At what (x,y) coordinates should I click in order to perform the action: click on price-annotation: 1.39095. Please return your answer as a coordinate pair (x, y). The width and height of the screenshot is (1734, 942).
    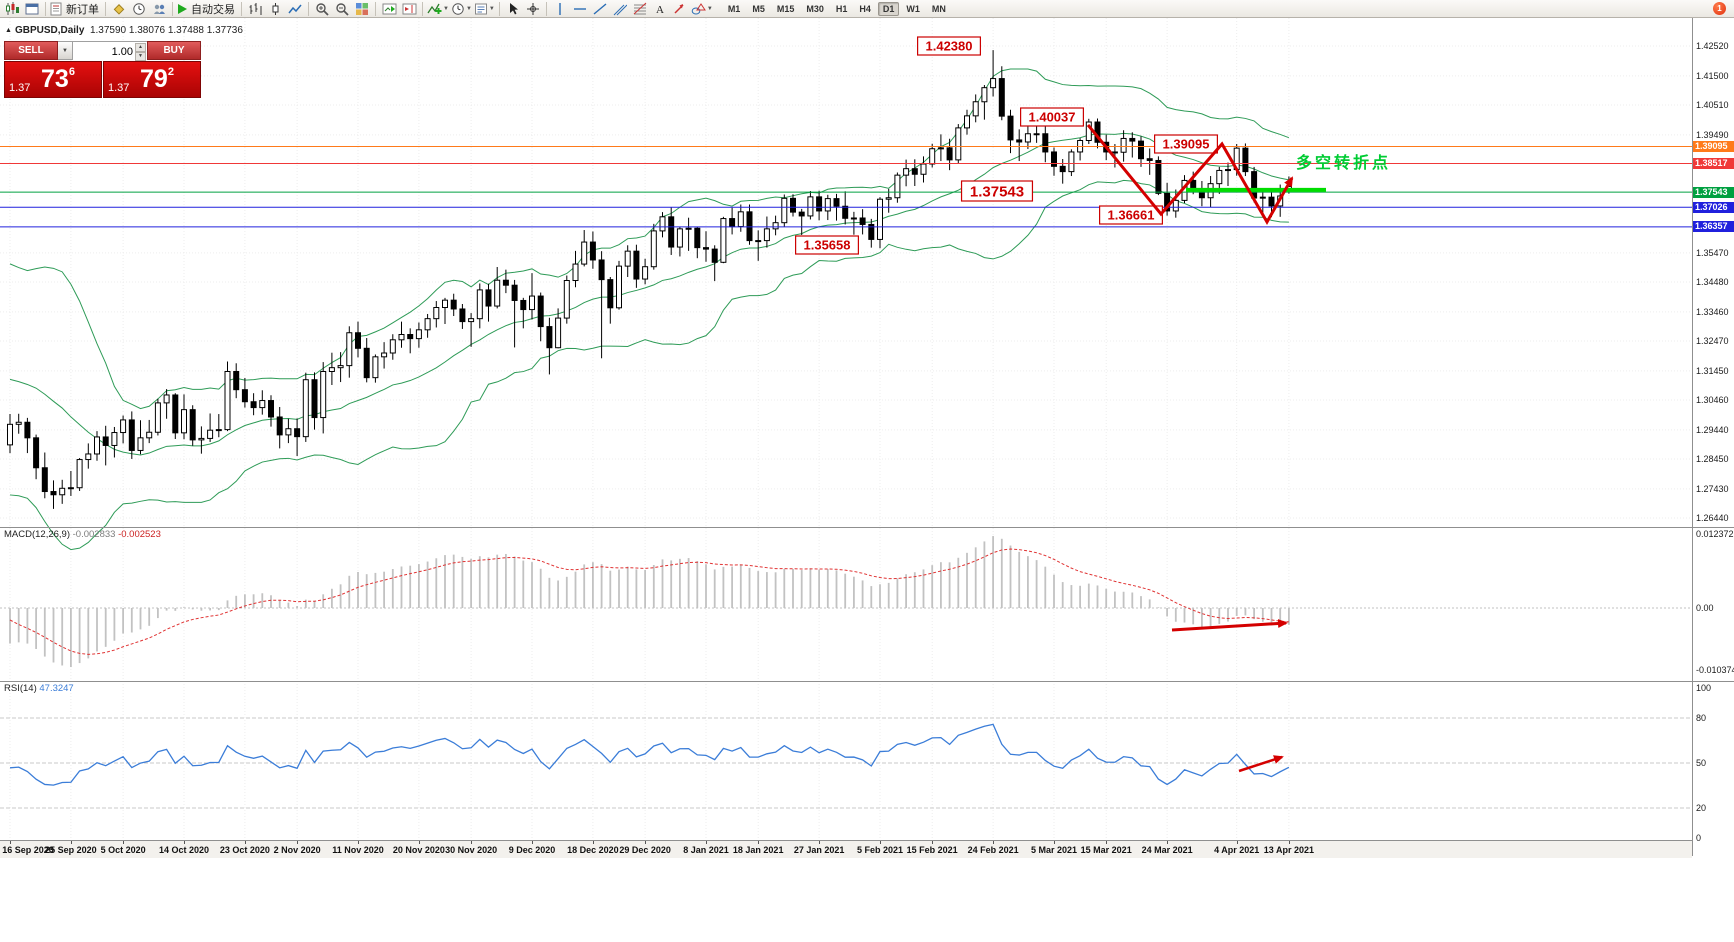
    Looking at the image, I should click on (1186, 144).